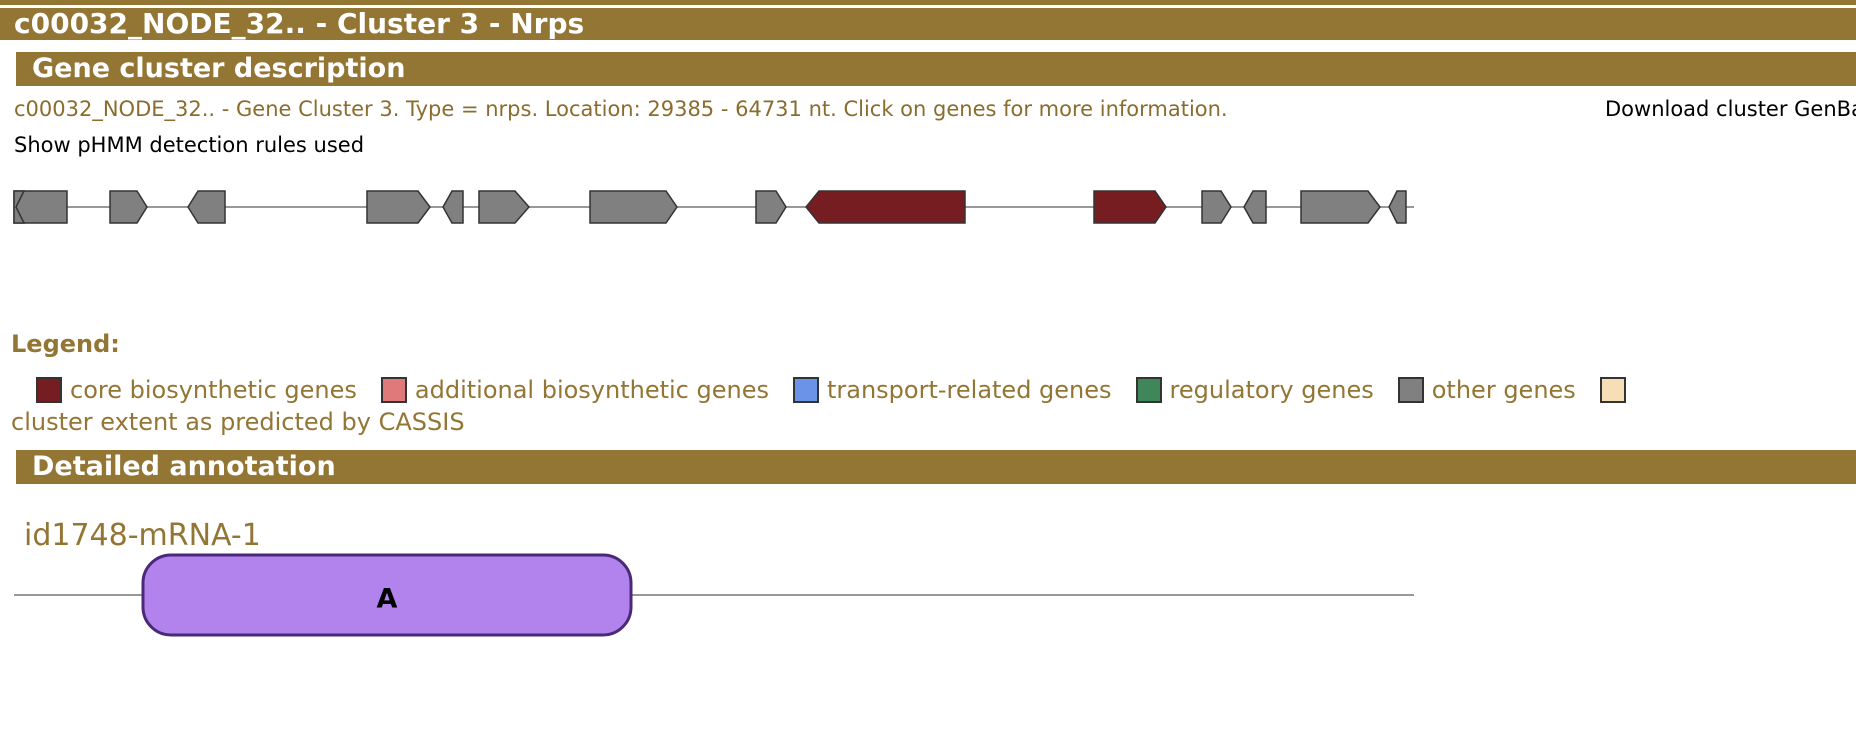 The width and height of the screenshot is (1856, 752). I want to click on legend-swatch-regulatory, so click(1148, 390).